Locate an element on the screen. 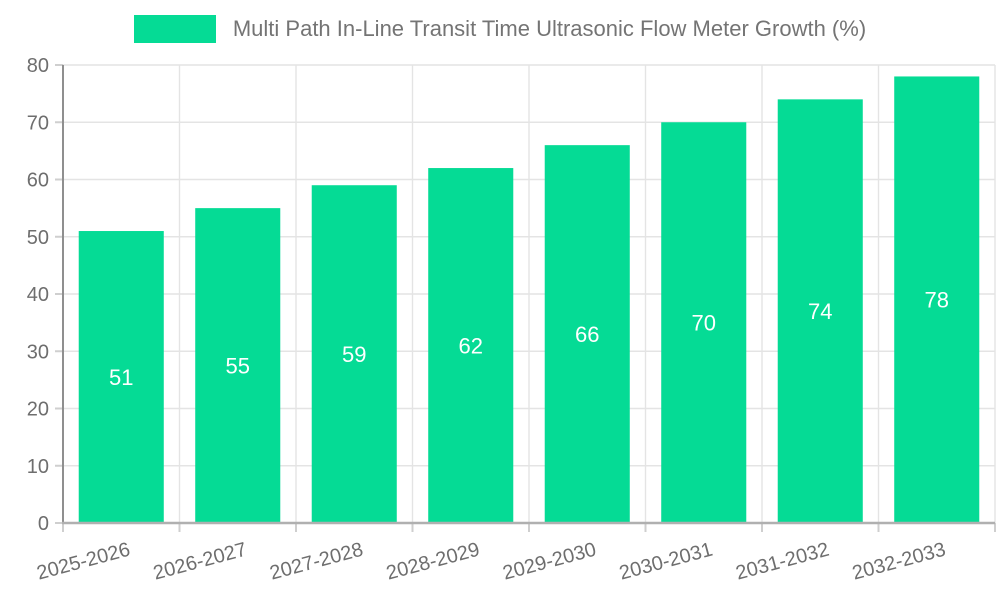 This screenshot has height=600, width=1000. y-tick-label: 0 is located at coordinates (43, 524).